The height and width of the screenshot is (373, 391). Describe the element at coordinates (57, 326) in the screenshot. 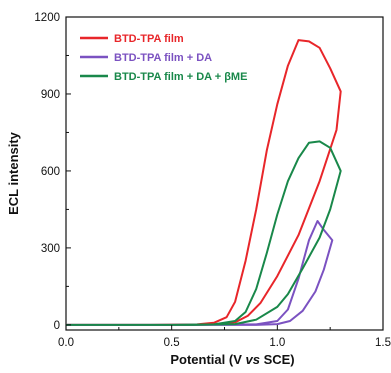

I see `y-tick-label: 0` at that location.